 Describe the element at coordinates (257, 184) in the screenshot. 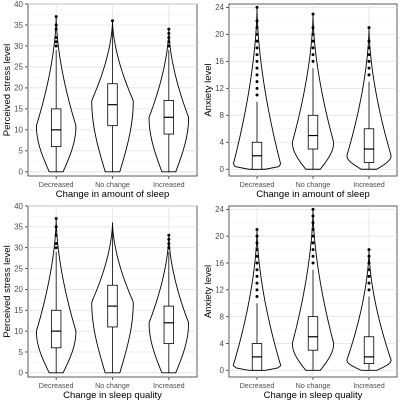

I see `x-tick-label: Decreased` at that location.